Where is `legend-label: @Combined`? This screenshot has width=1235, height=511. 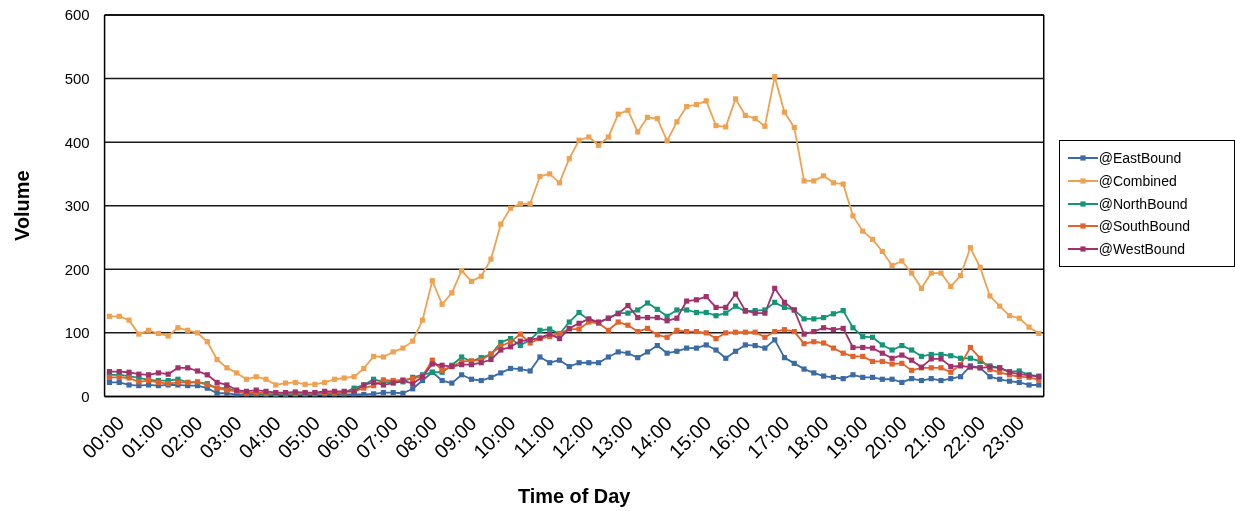 legend-label: @Combined is located at coordinates (1137, 181).